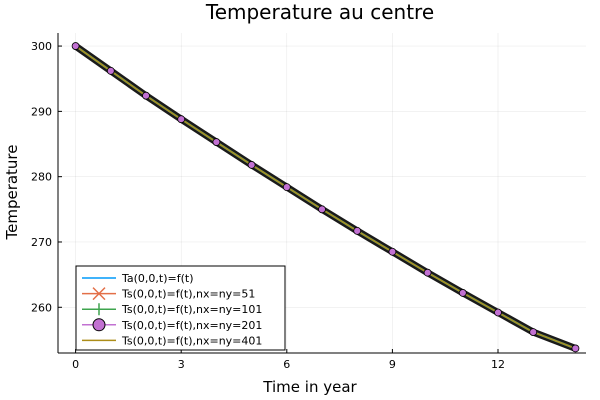  Describe the element at coordinates (191, 309) in the screenshot. I see `legend-label-2: Ts(0,0,t)=f(t),nx=ny=101` at that location.